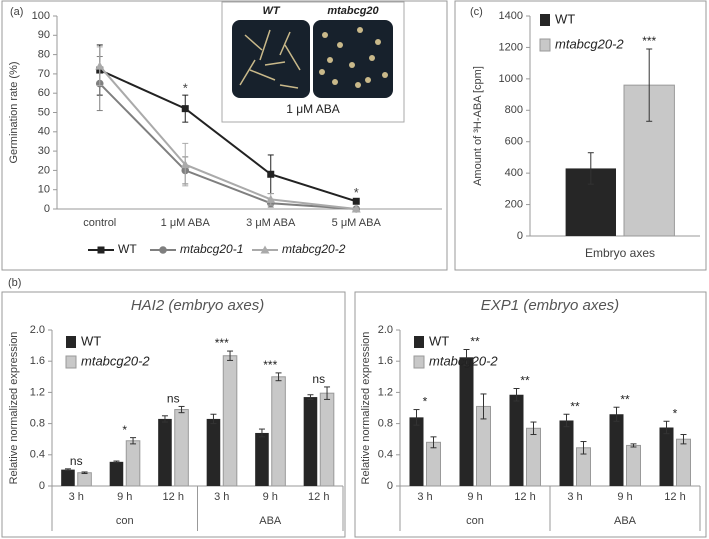 This screenshot has width=709, height=539. I want to click on y-tick-label: 1.6, so click(37, 361).